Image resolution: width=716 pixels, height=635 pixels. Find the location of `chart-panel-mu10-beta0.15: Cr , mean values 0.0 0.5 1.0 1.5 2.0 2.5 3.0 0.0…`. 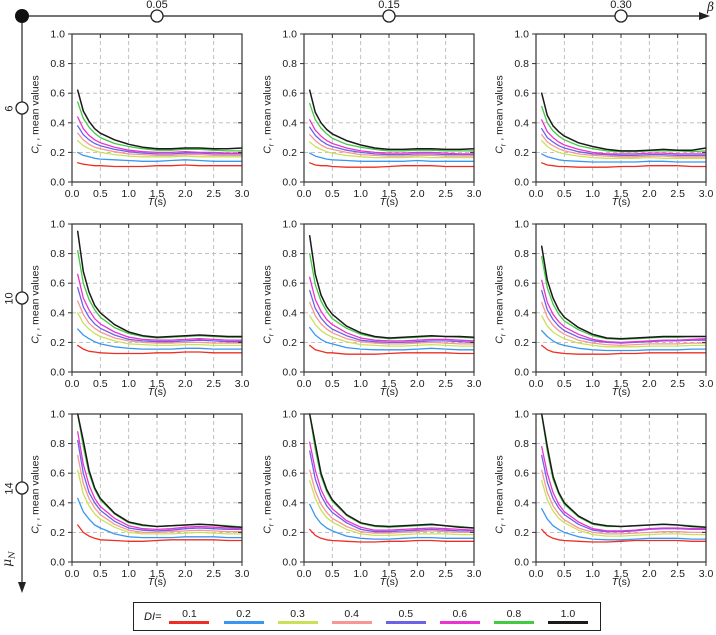

chart-panel-mu10-beta0.15: Cr , mean values 0.0 0.5 1.0 1.5 2.0 2.5 3.0 0.0… is located at coordinates (373, 313).